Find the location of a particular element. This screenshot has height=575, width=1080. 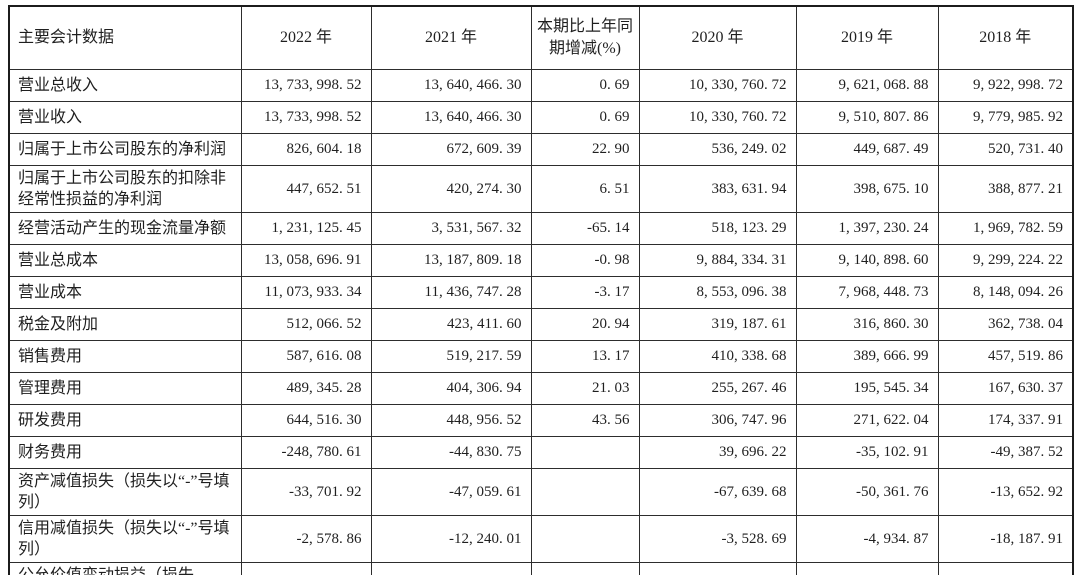

cell-value: 13, 187, 809. 18 is located at coordinates (451, 260).